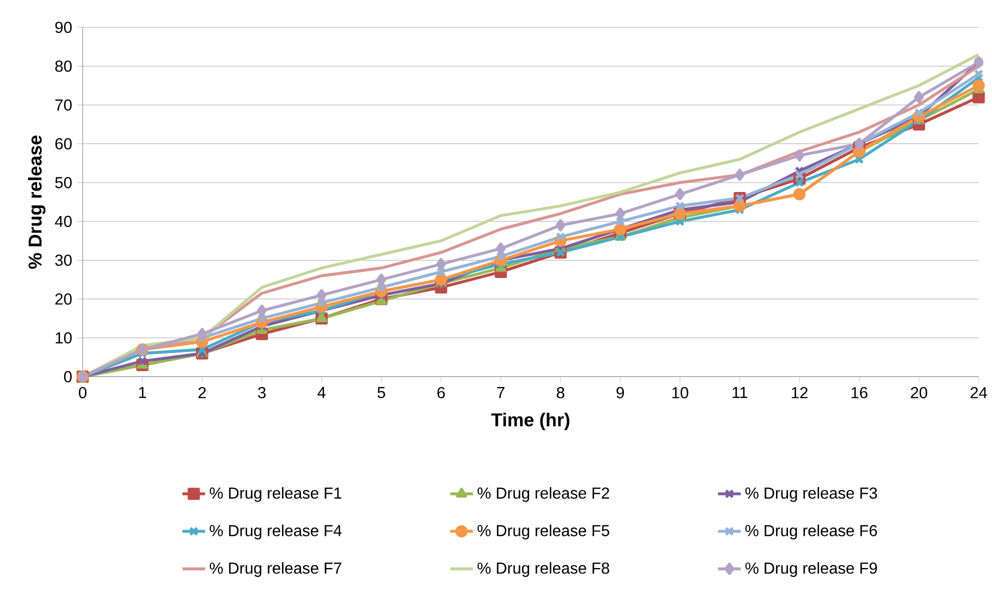 The image size is (992, 590). Describe the element at coordinates (919, 392) in the screenshot. I see `x-tick-label: 20` at that location.